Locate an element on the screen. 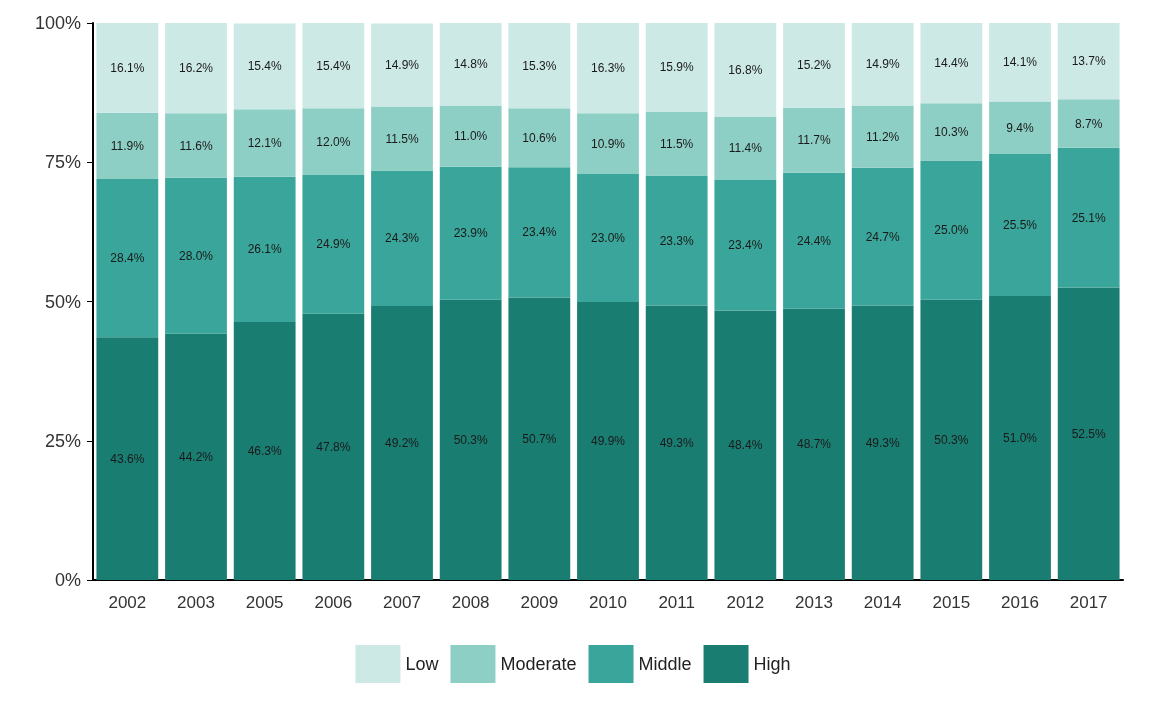  x-tick-label: 2010 is located at coordinates (608, 602).